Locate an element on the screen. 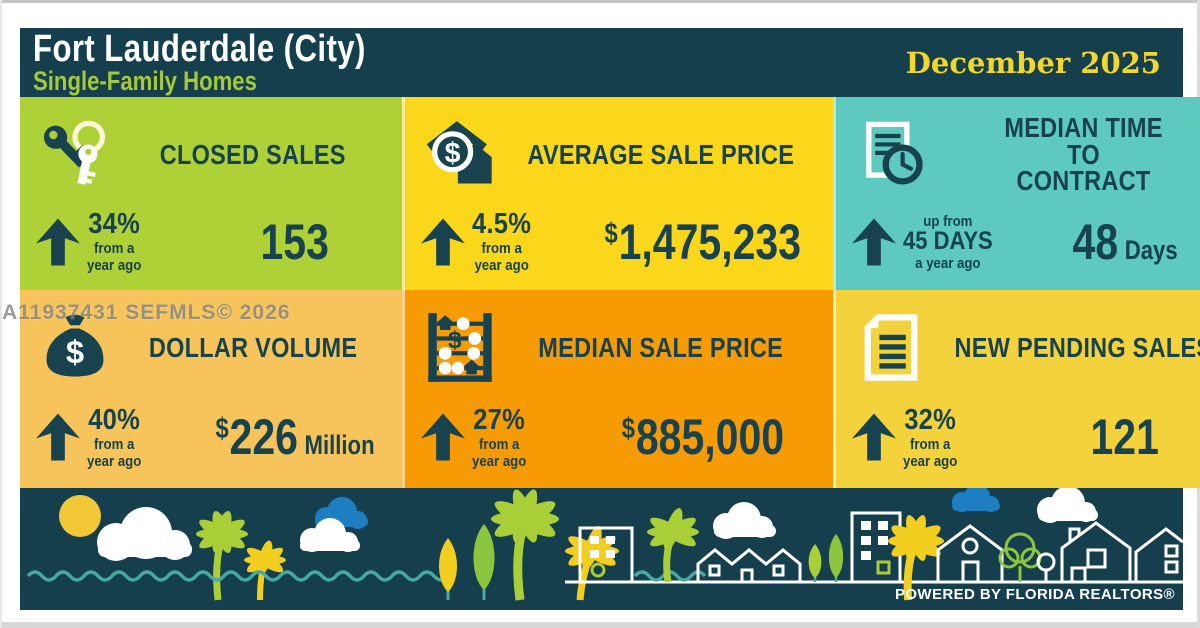 This screenshot has width=1200, height=628. yoy-change: 4.5% from a year ago is located at coordinates (502, 241).